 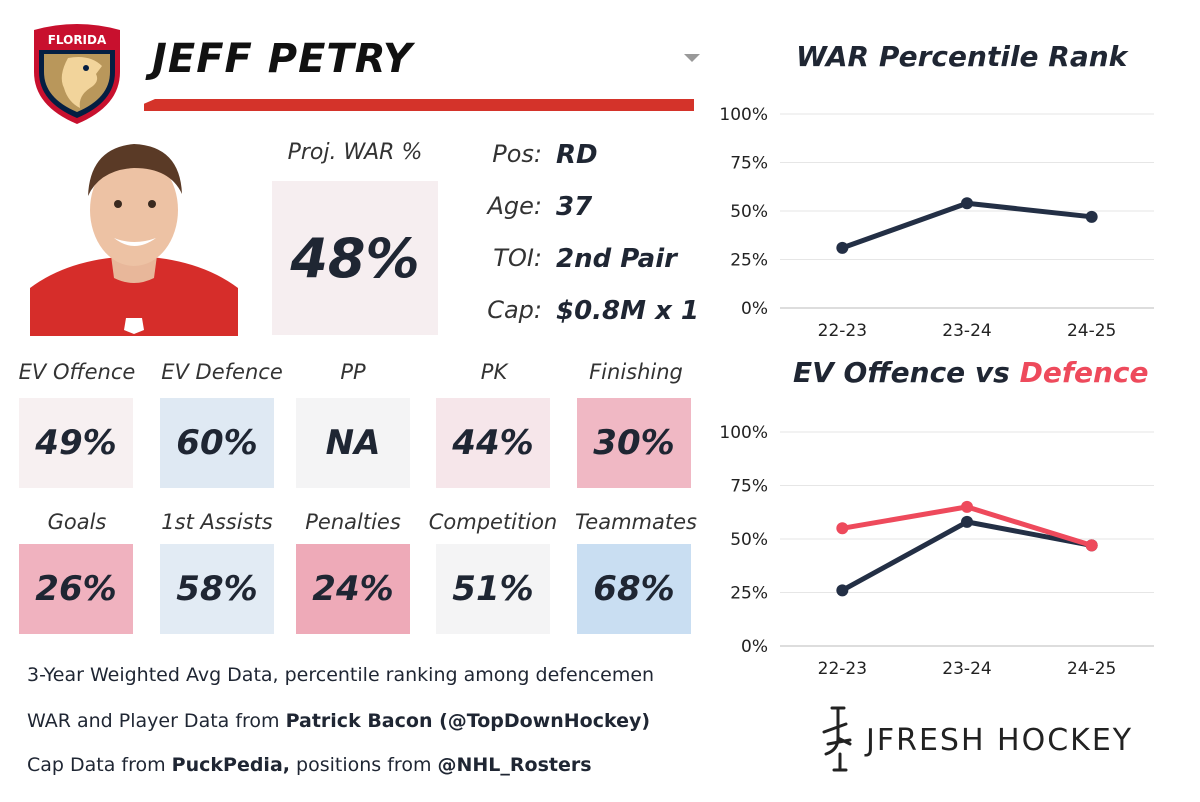 What do you see at coordinates (77, 372) in the screenshot?
I see `metric-label: EV Offence` at bounding box center [77, 372].